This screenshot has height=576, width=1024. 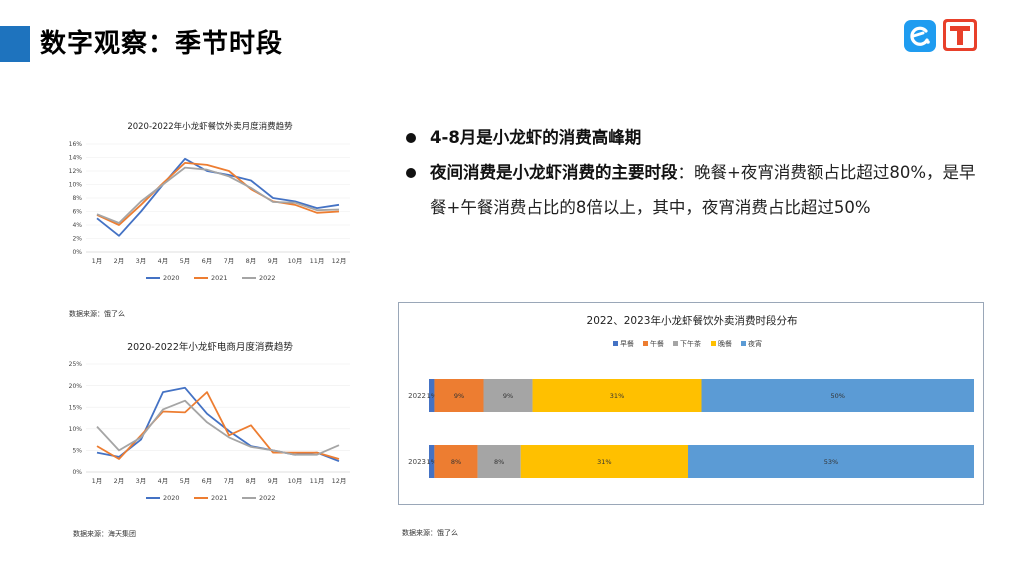 What do you see at coordinates (104, 534) in the screenshot?
I see `chart2-source: 数据来源：海天集团` at bounding box center [104, 534].